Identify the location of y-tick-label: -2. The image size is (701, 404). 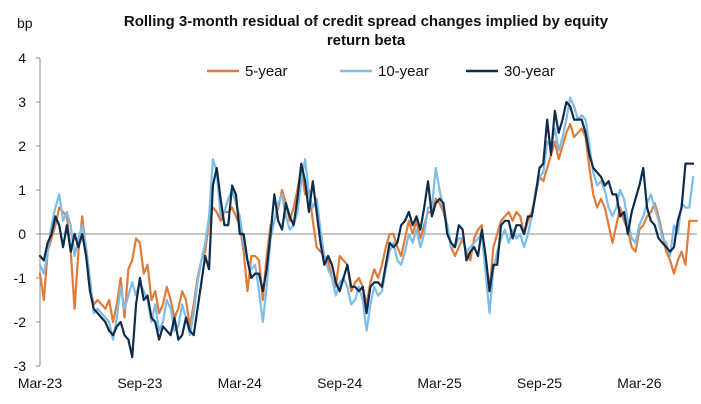
(20, 322).